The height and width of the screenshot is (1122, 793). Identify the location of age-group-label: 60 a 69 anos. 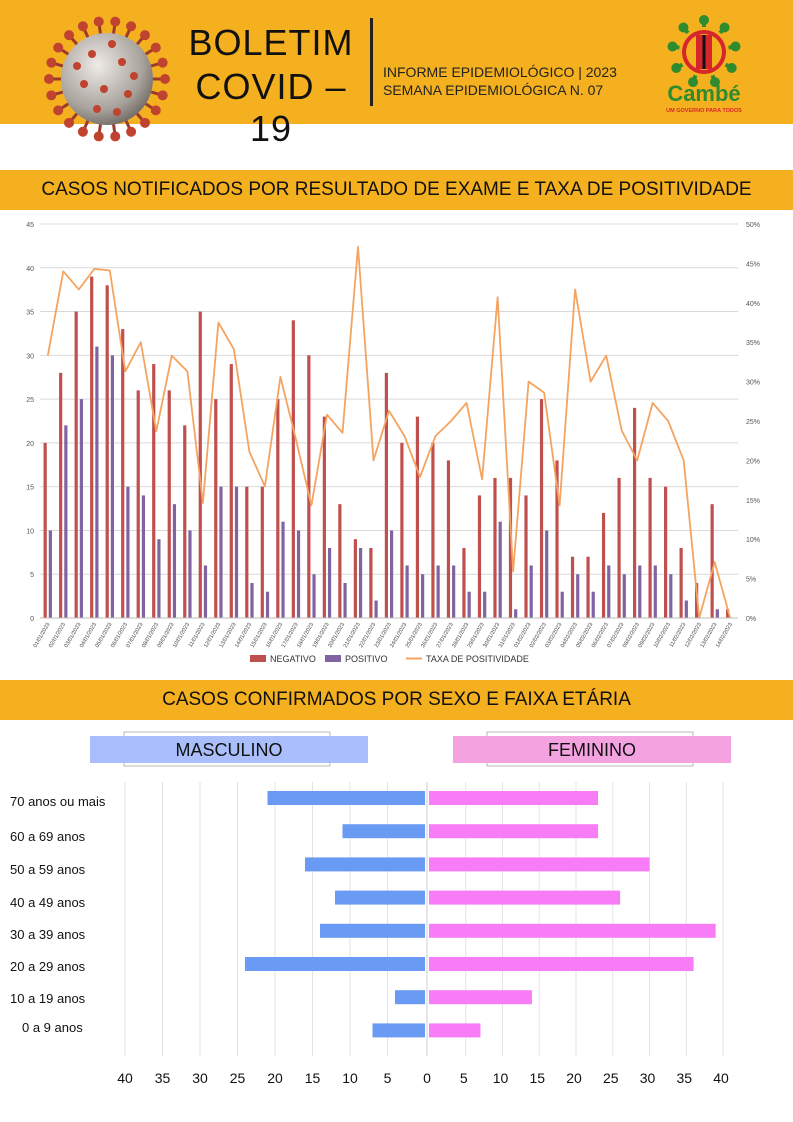
(48, 836).